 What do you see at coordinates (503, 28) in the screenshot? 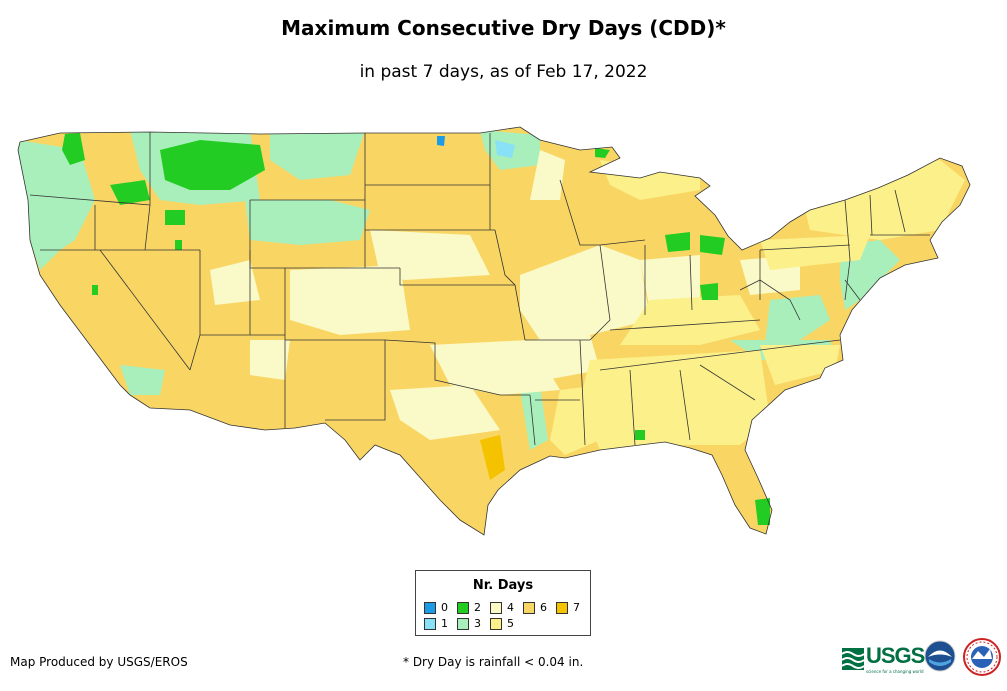
I see `map-title: Maximum Consecutive Dry Days (CDD)*` at bounding box center [503, 28].